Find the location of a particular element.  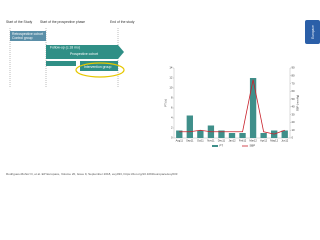

y-tick-label: 12 is located at coordinates (171, 78).